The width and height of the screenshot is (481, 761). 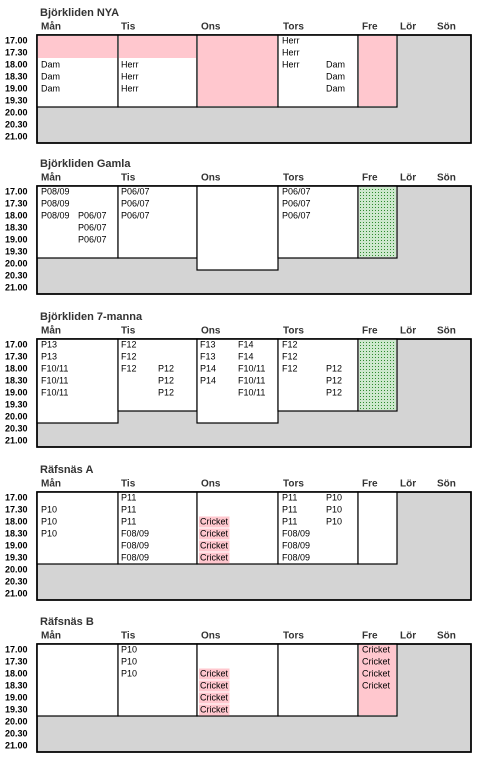 What do you see at coordinates (446, 178) in the screenshot?
I see `day-header: Sön` at bounding box center [446, 178].